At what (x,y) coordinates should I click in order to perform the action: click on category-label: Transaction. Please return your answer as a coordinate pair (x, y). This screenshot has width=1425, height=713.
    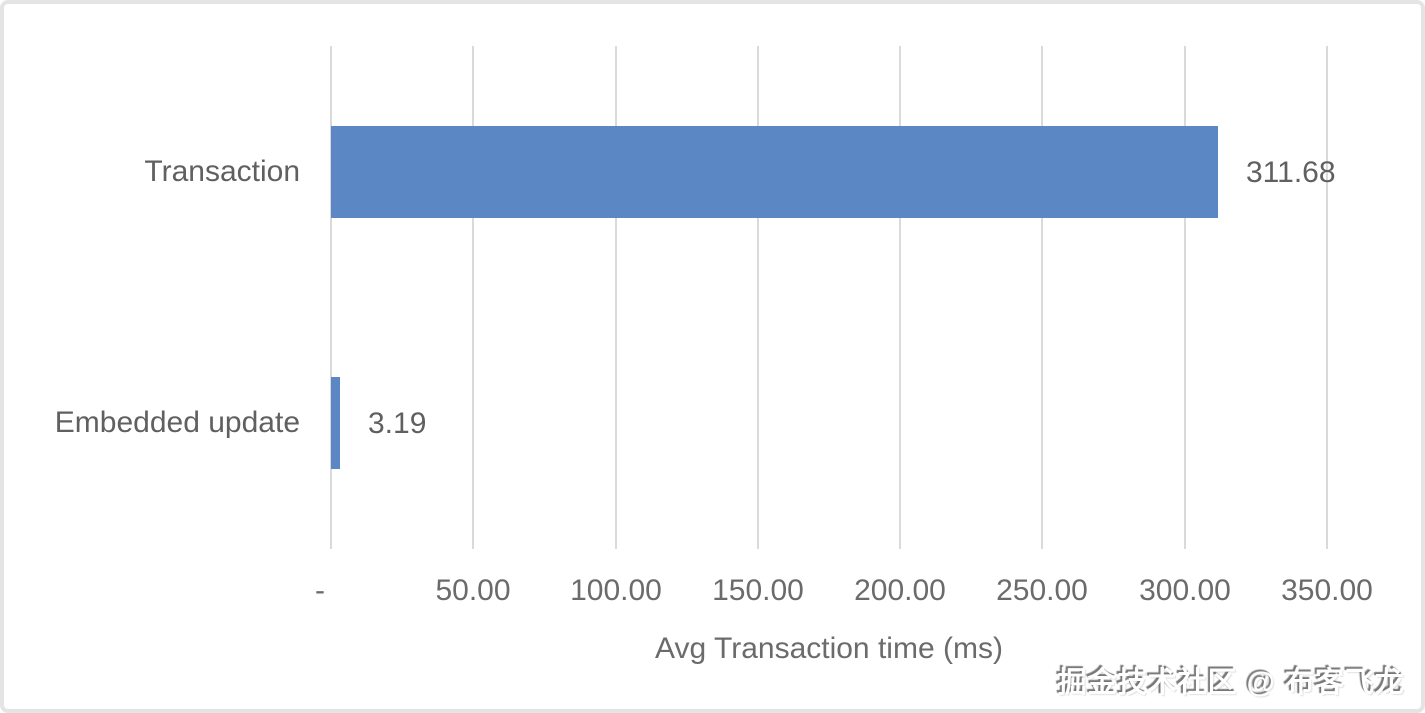
    Looking at the image, I should click on (222, 171).